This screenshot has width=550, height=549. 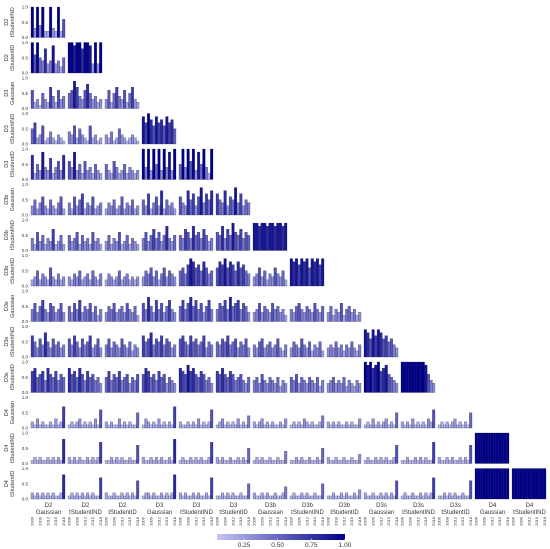 What do you see at coordinates (439, 521) in the screenshot?
I see `x-tick-label: 2006` at bounding box center [439, 521].